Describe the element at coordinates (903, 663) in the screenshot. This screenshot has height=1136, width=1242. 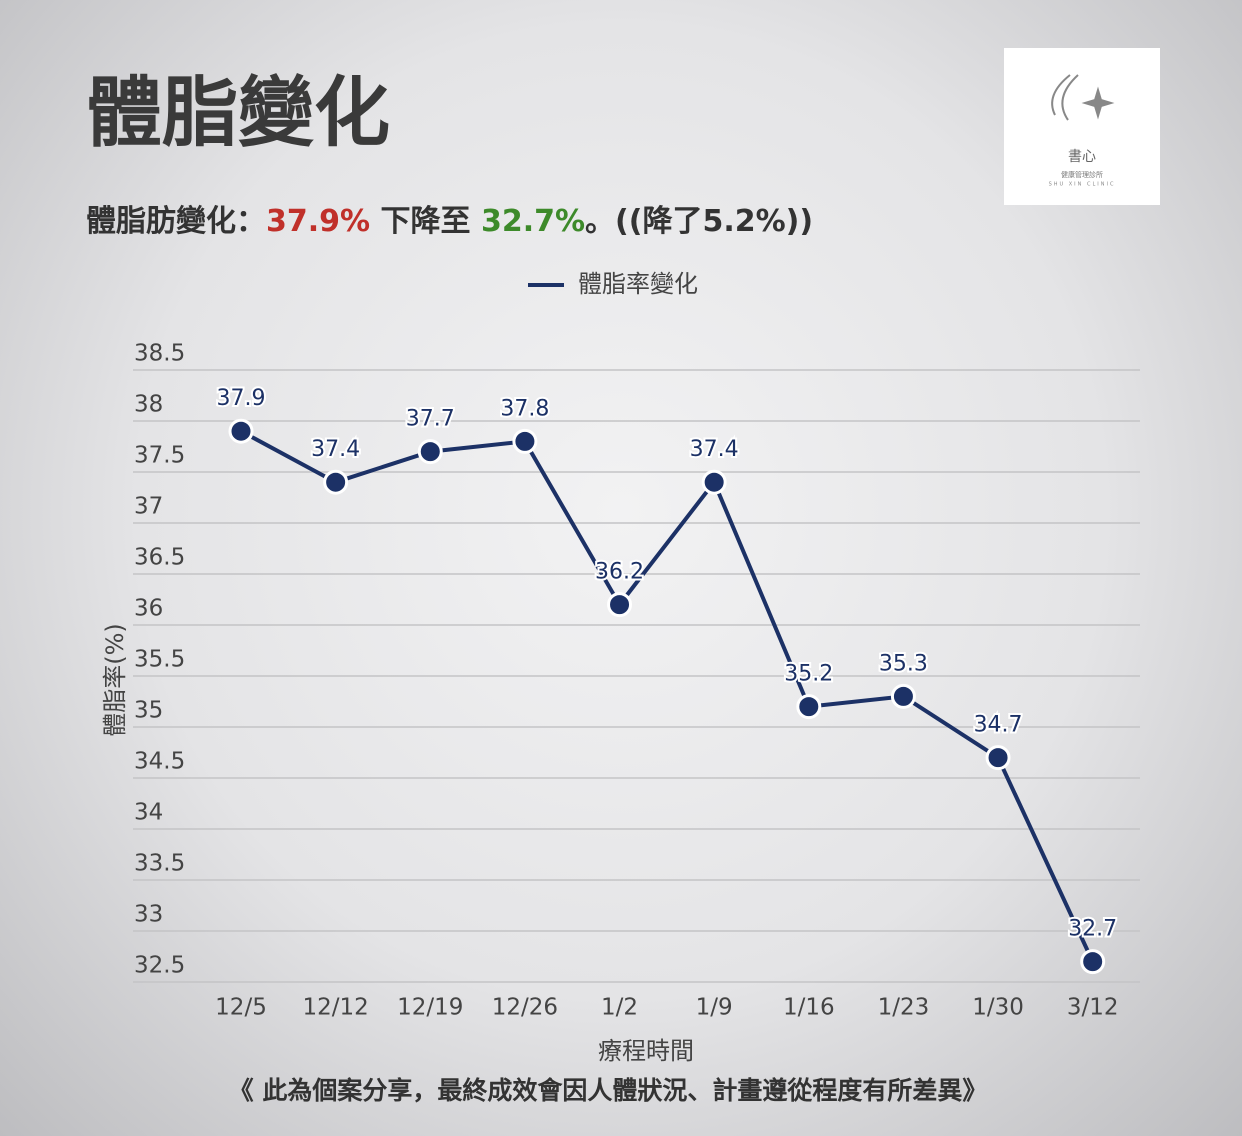
I see `data-label: 35.3` at that location.